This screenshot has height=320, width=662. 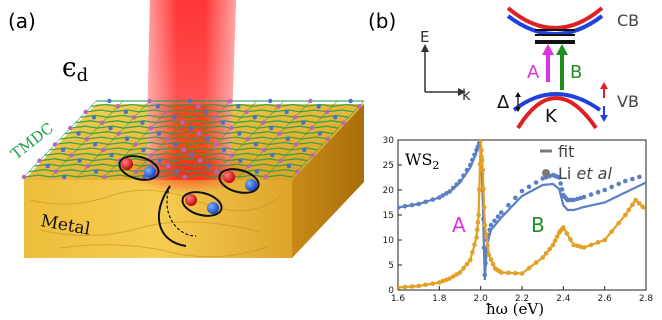 What do you see at coordinates (562, 49) in the screenshot?
I see `transition-b-head` at bounding box center [562, 49].